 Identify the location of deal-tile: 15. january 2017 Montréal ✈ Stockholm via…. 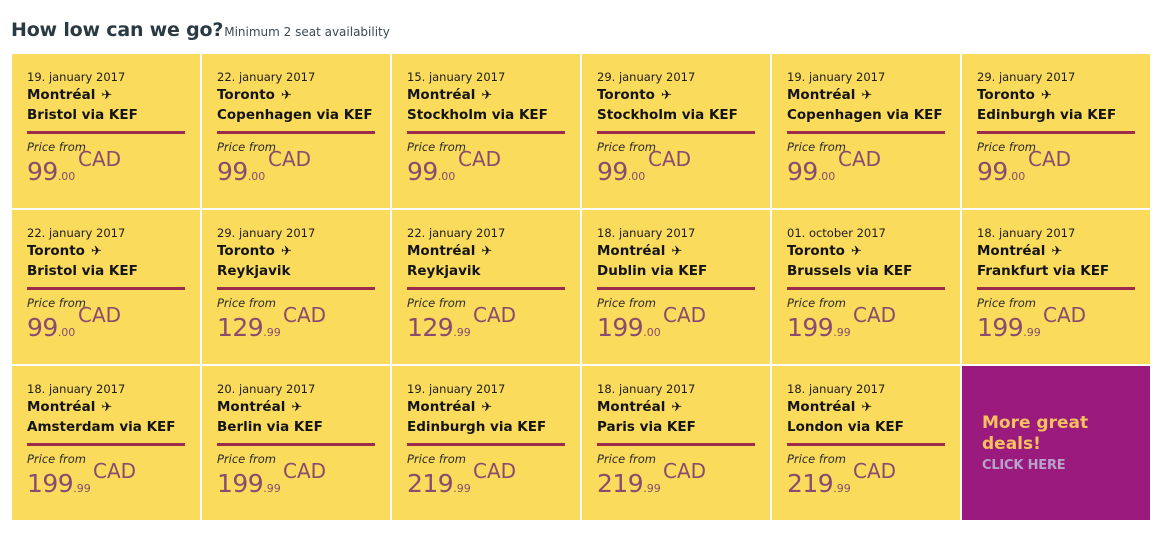
(486, 131).